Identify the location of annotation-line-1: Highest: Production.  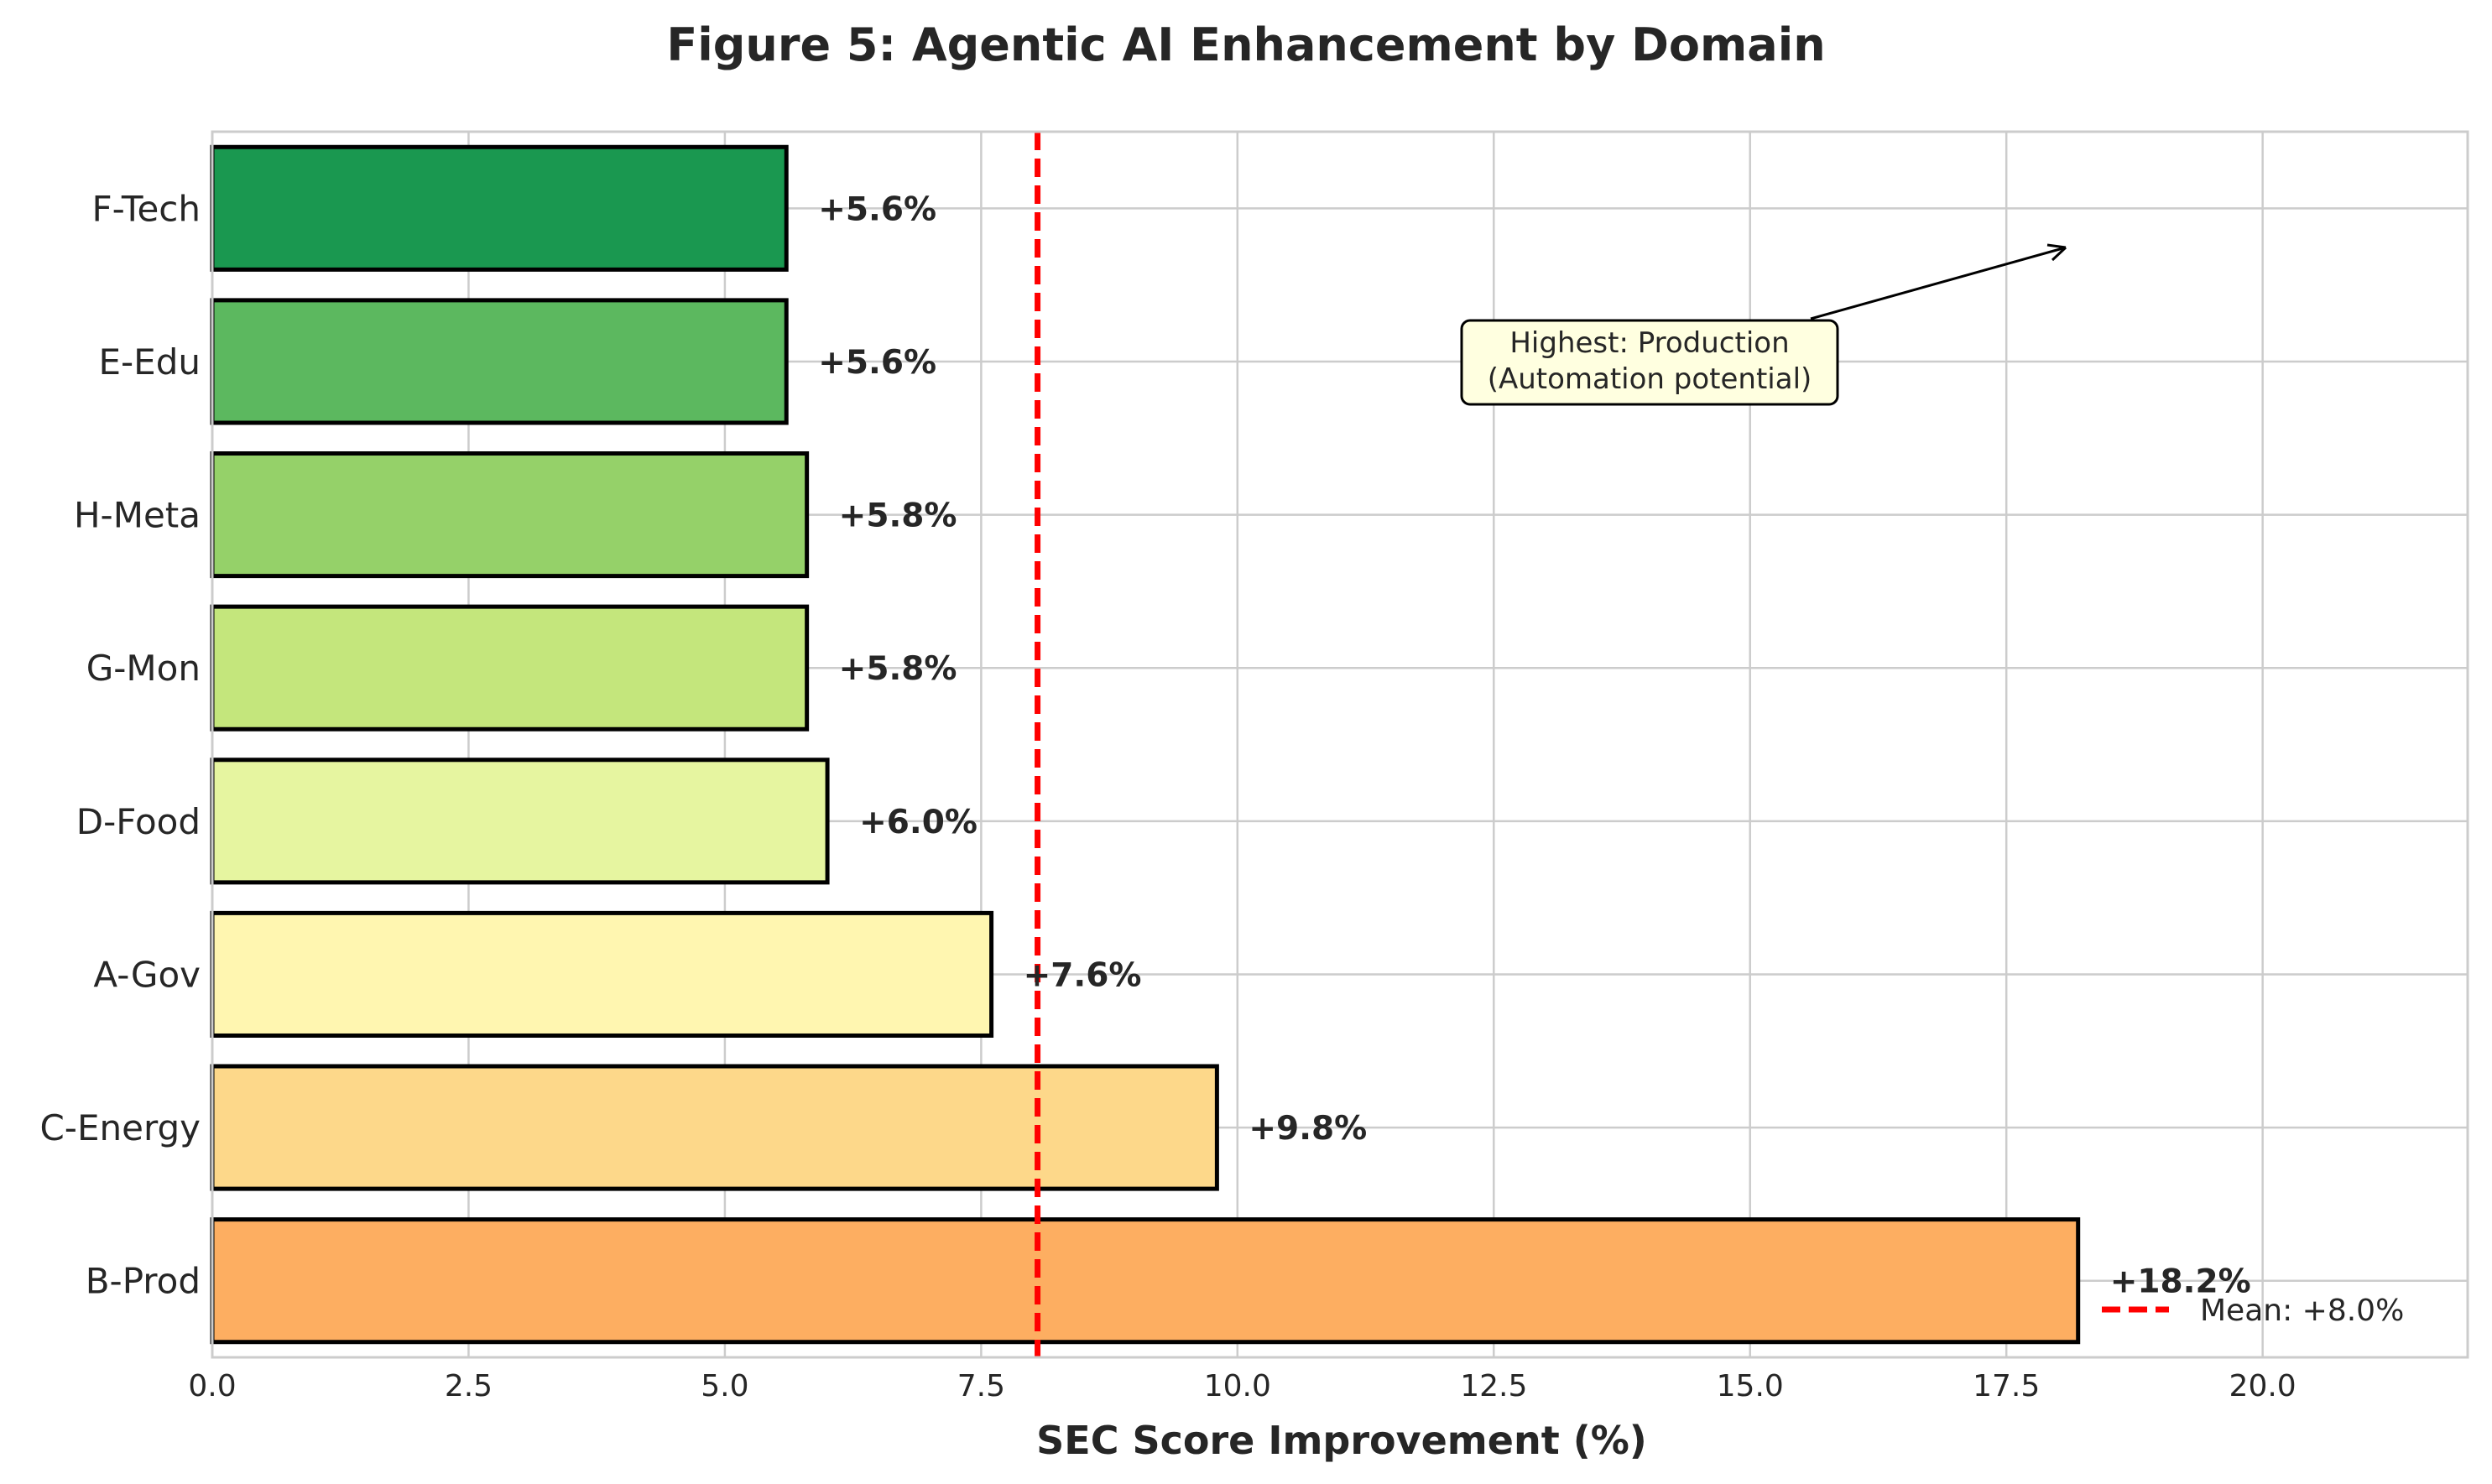
(1649, 343).